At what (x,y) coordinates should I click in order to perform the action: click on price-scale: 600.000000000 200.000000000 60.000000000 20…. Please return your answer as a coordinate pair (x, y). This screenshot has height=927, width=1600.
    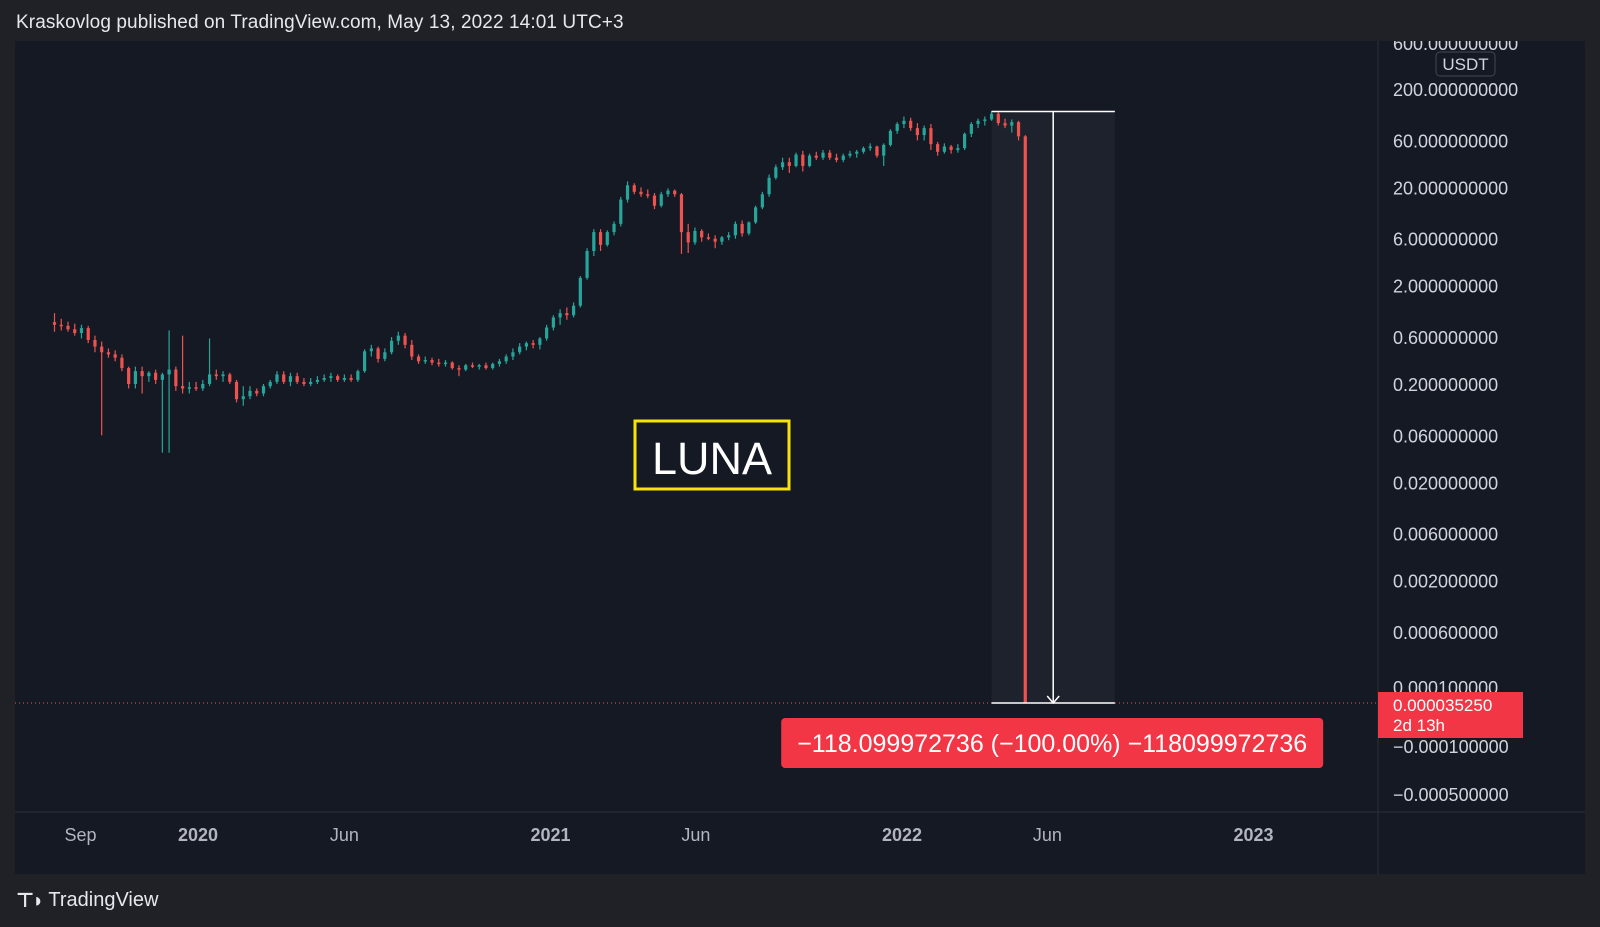
    Looking at the image, I should click on (1450, 423).